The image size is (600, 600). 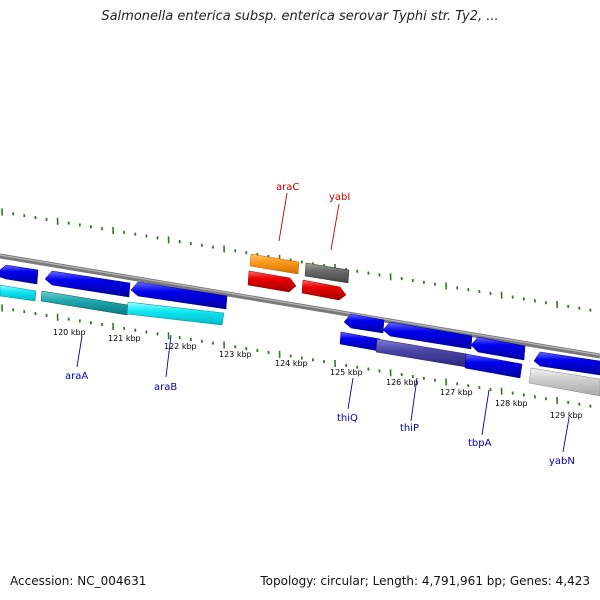 I want to click on forward-strand-features, so click(x=298, y=277).